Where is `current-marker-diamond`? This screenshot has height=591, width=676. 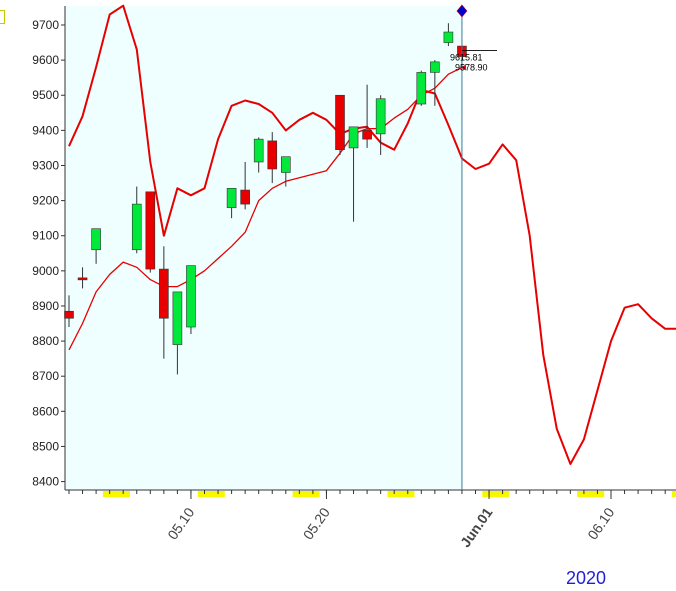 current-marker-diamond is located at coordinates (462, 11).